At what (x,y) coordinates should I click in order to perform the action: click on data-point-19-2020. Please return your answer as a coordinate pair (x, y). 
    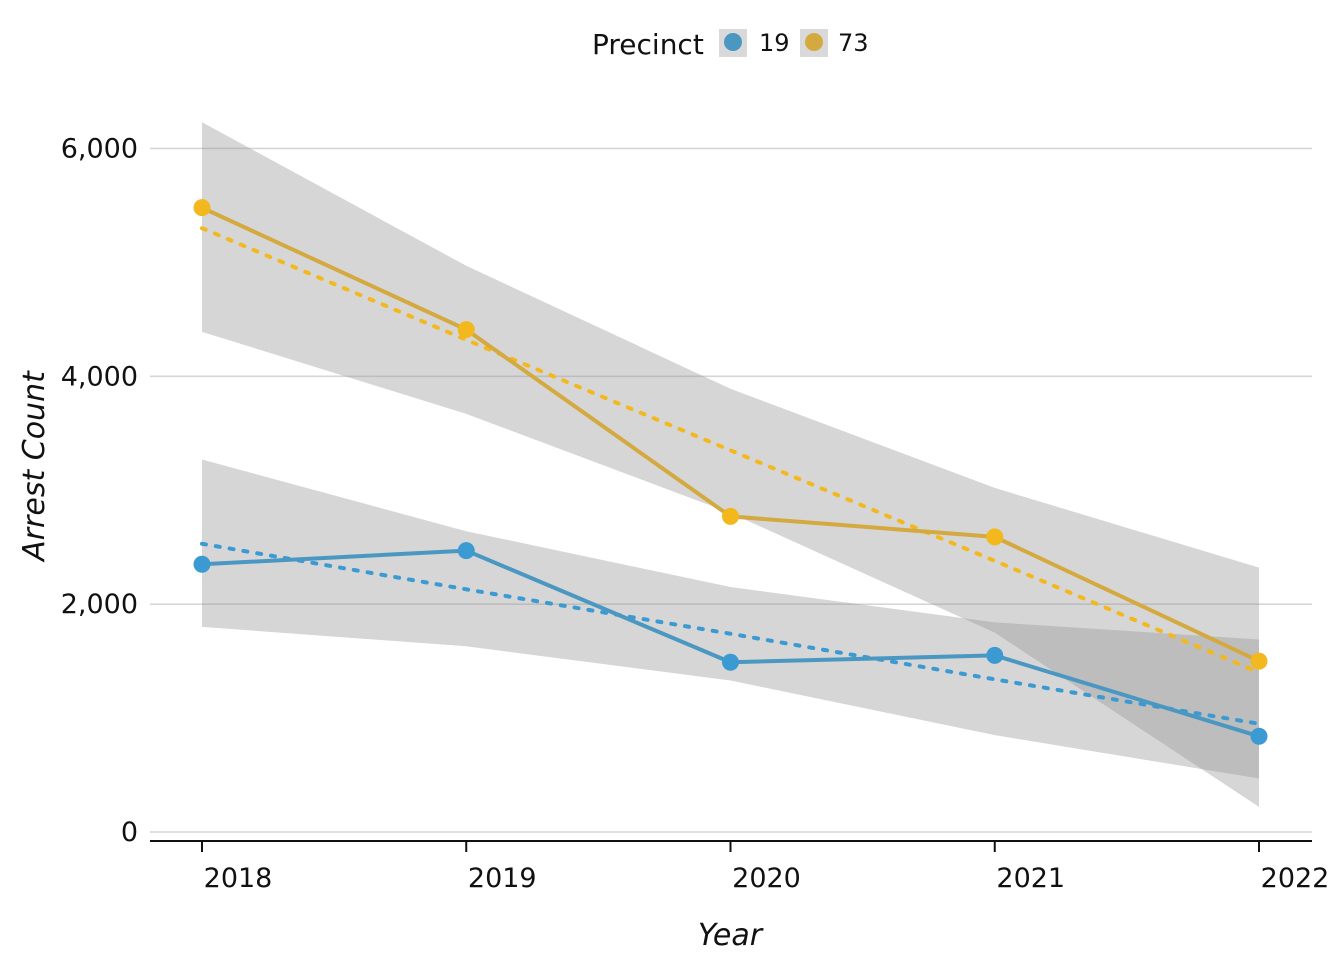
    Looking at the image, I should click on (730, 662).